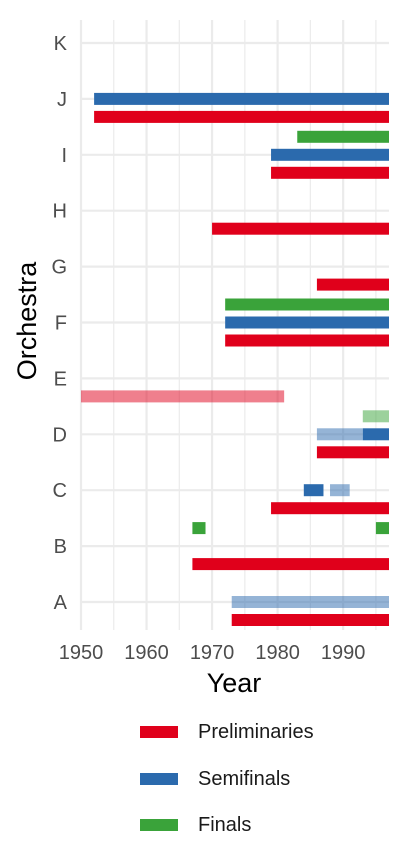 This screenshot has width=403, height=864. I want to click on x-tick-label-1960: 1960, so click(146, 653).